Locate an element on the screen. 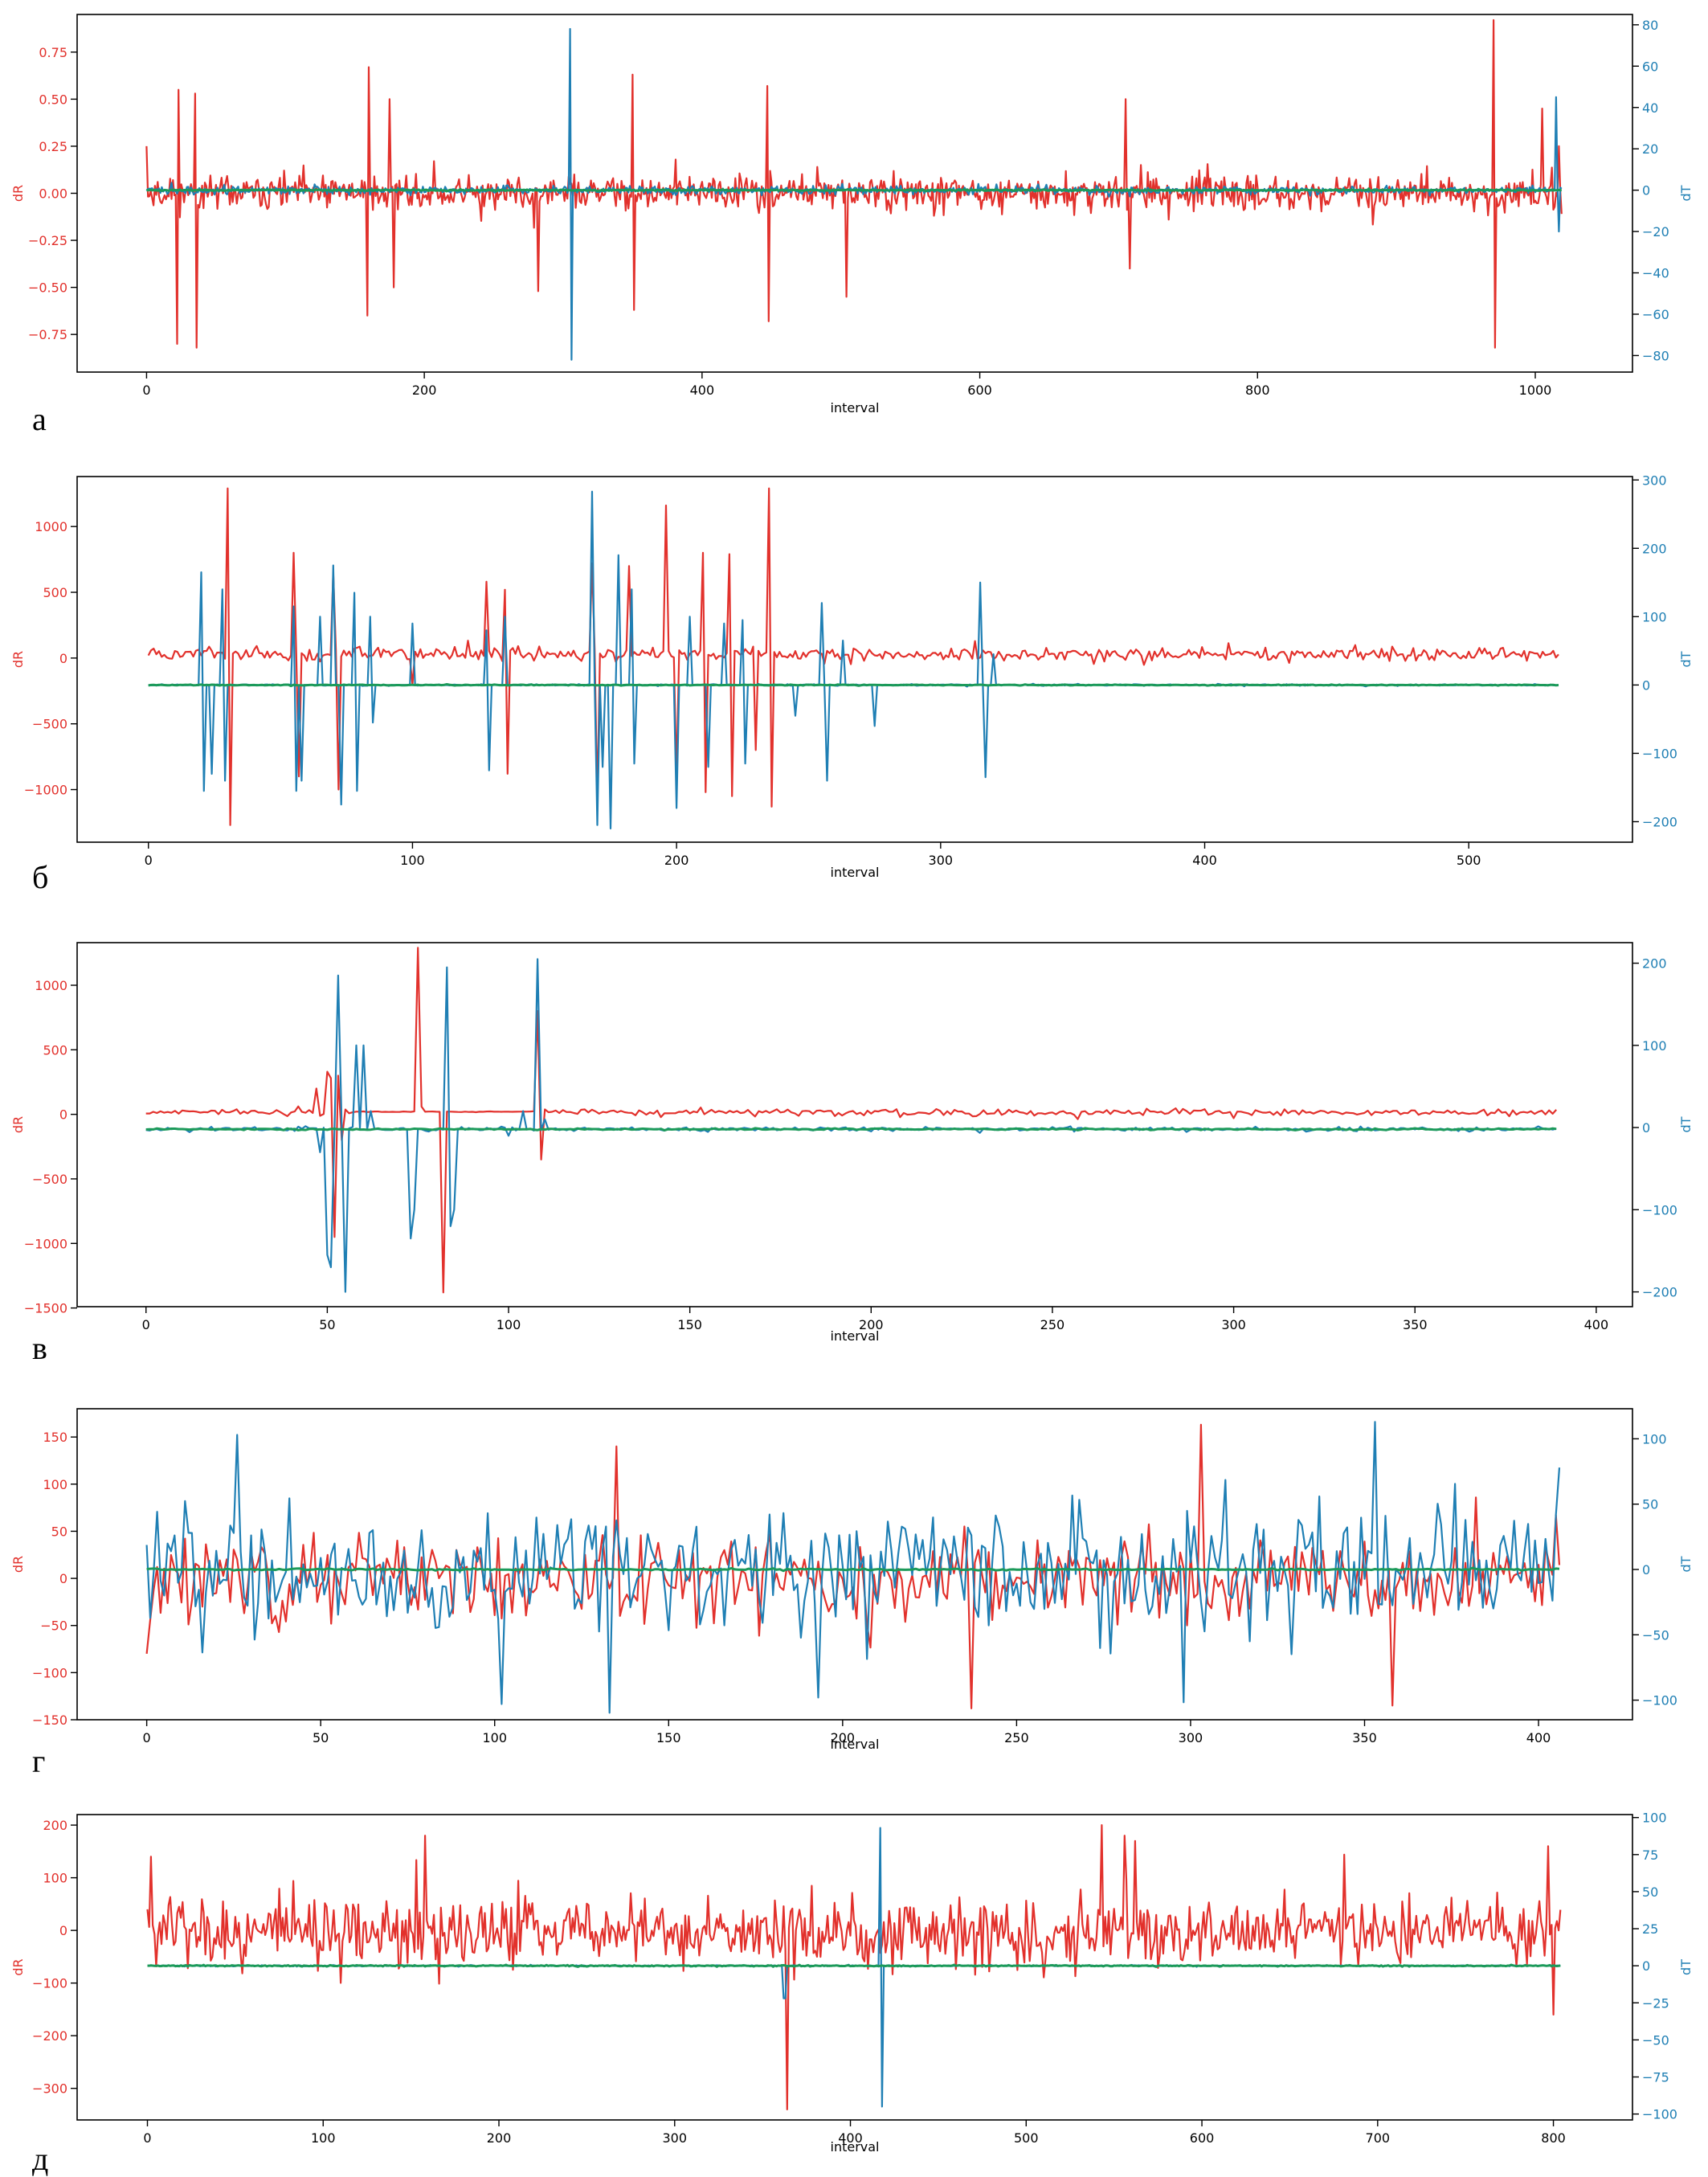 Image resolution: width=1708 pixels, height=2177 pixels. x-tick-label: 500 is located at coordinates (1026, 2138).